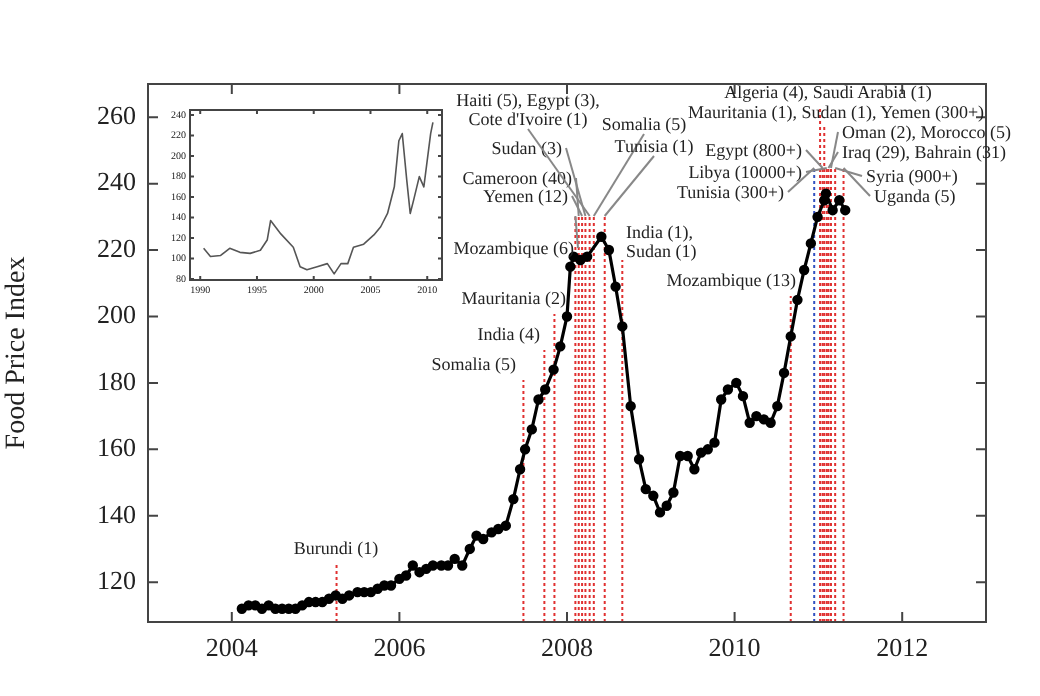 The width and height of the screenshot is (1040, 696). I want to click on x-tick-label: 2010, so click(734, 647).